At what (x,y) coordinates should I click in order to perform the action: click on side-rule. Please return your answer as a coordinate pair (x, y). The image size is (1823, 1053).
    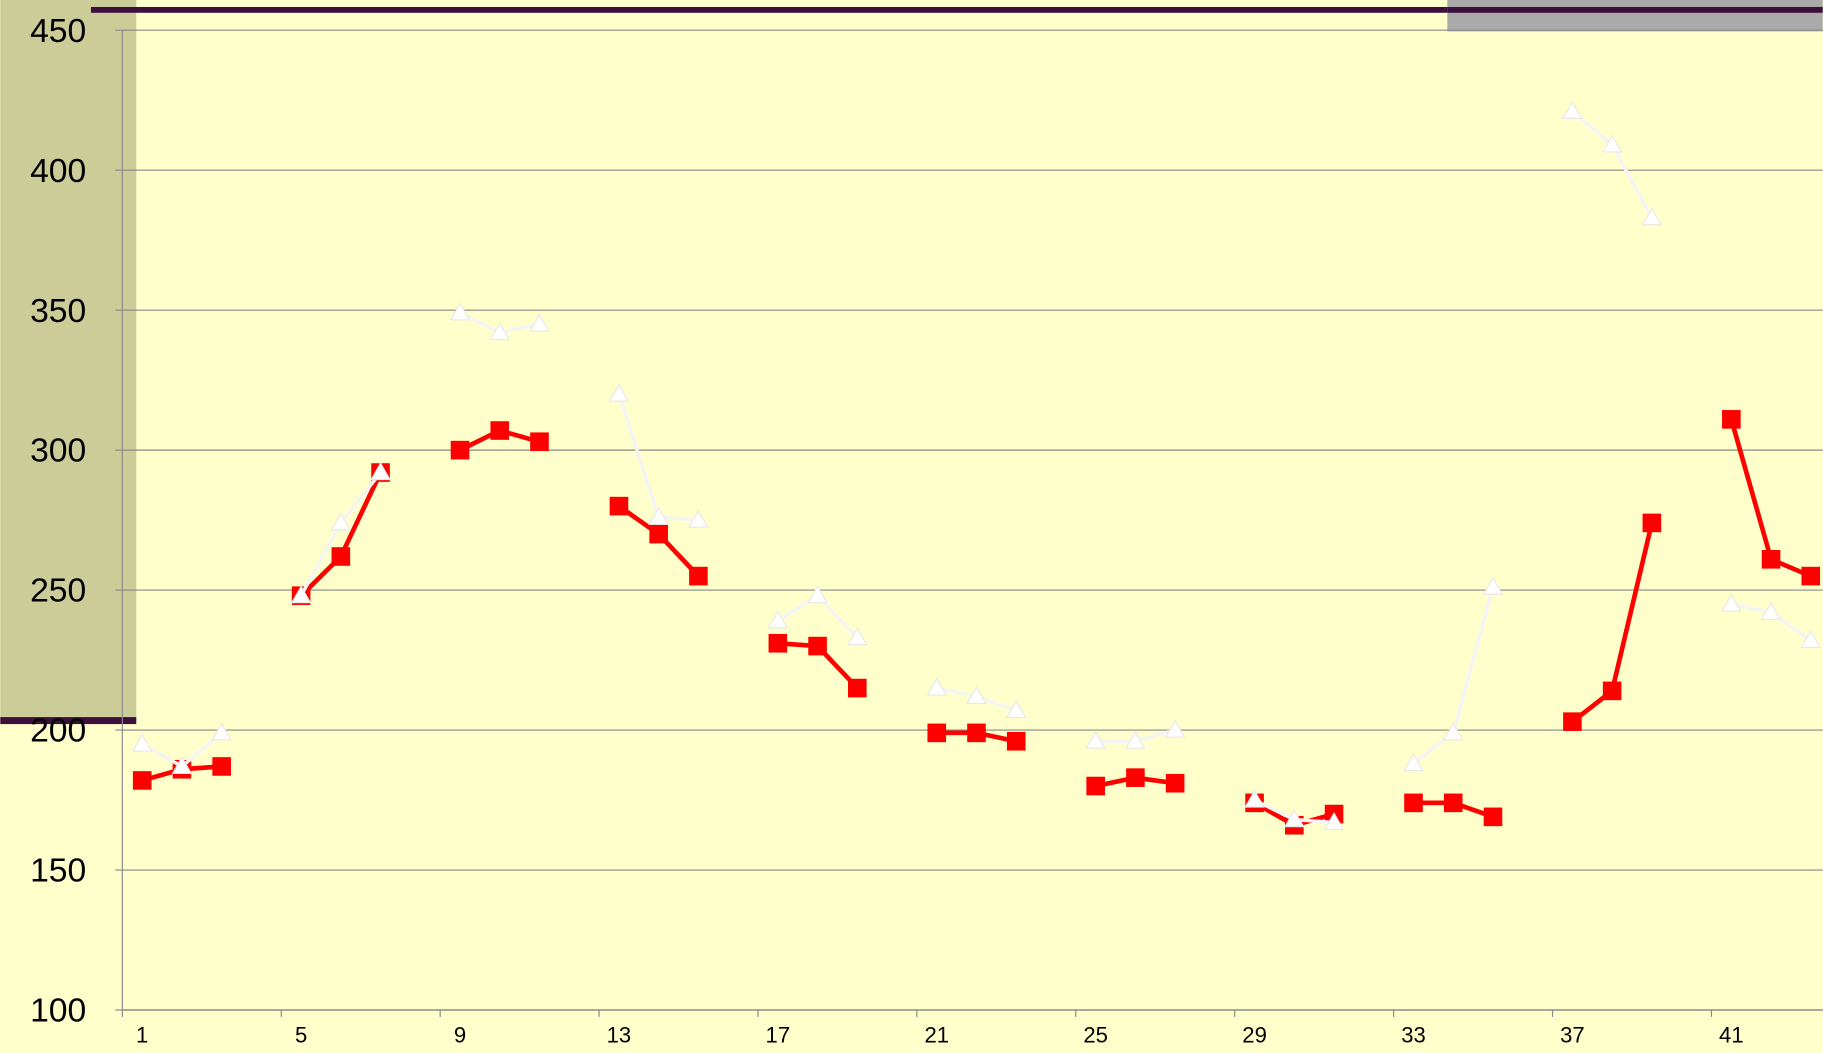
    Looking at the image, I should click on (68, 721).